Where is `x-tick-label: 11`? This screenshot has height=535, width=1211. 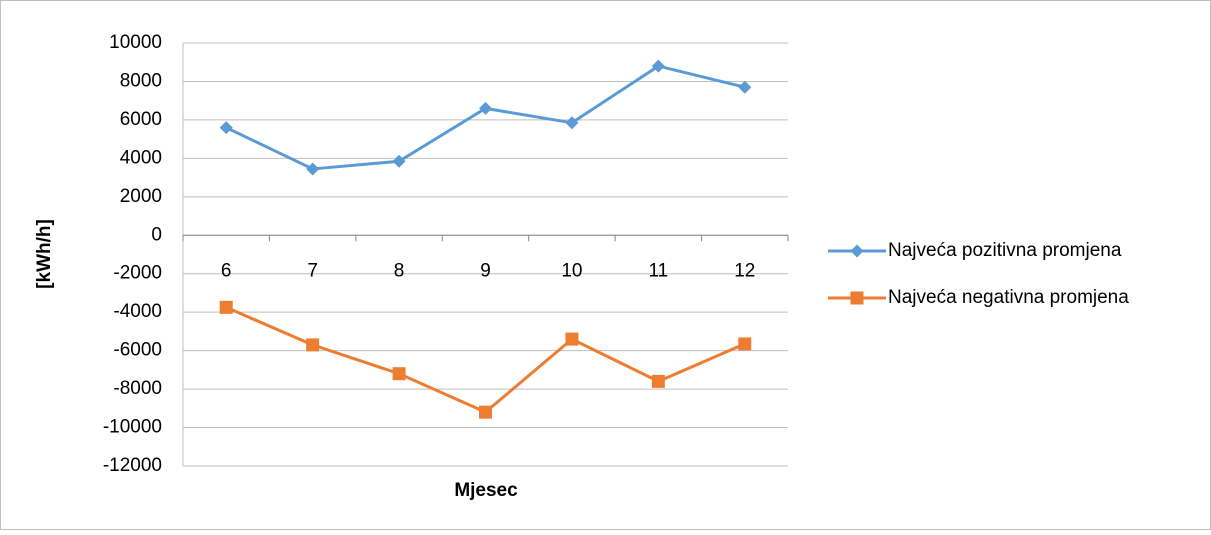 x-tick-label: 11 is located at coordinates (658, 270).